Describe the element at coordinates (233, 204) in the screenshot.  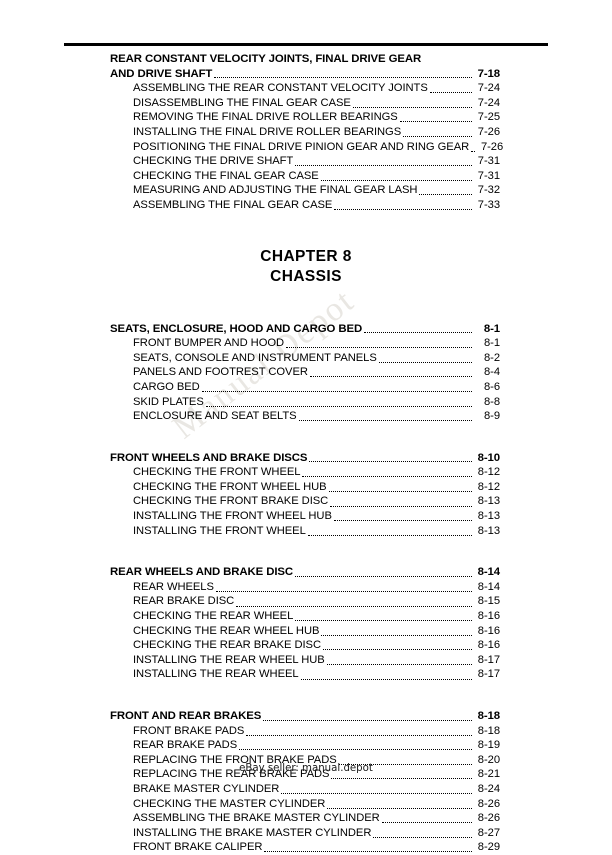
I see `toc-item-label: ASSEMBLING THE FINAL GEAR CASE` at that location.